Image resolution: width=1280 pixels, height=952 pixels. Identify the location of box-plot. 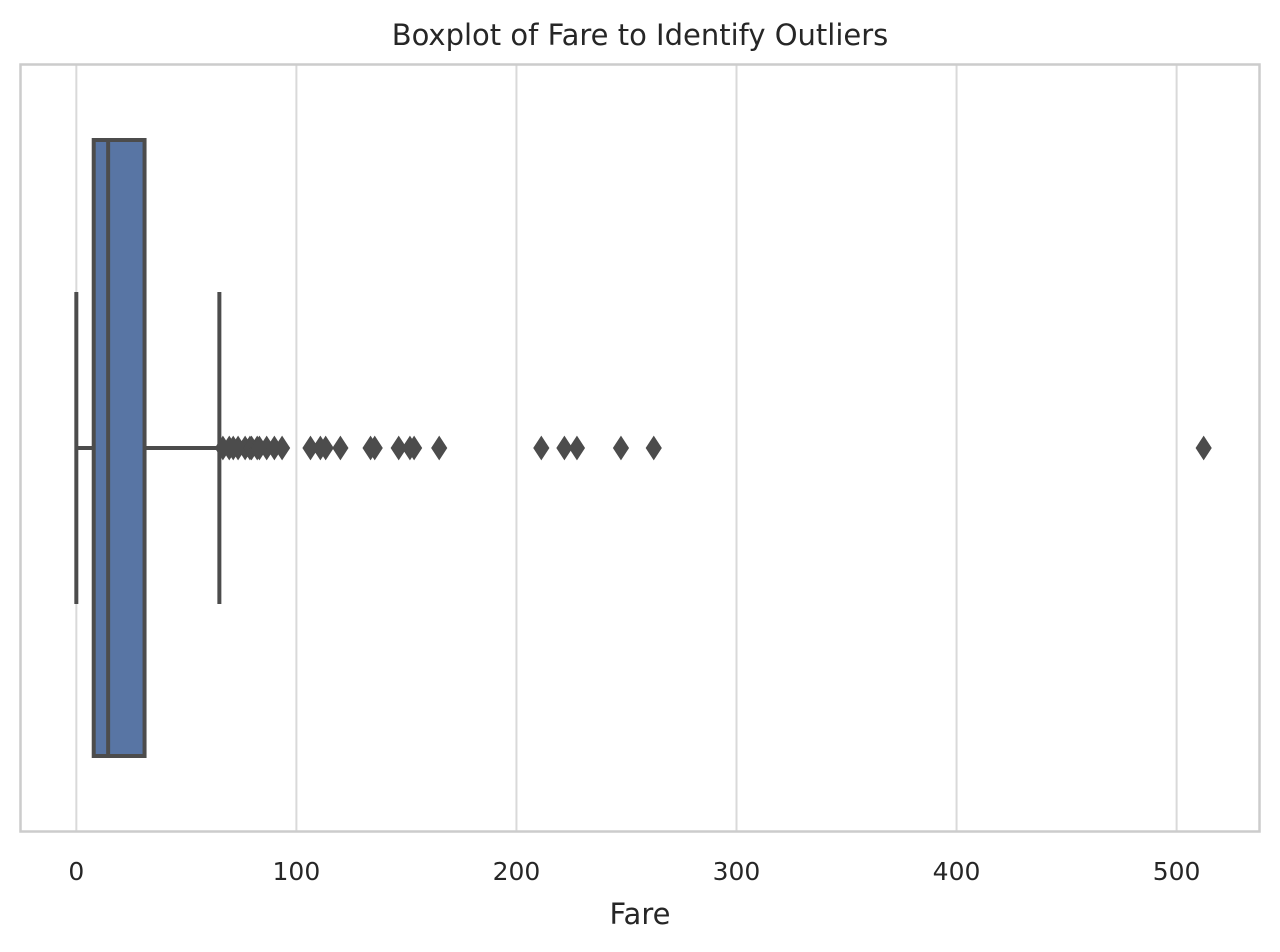
(148, 448).